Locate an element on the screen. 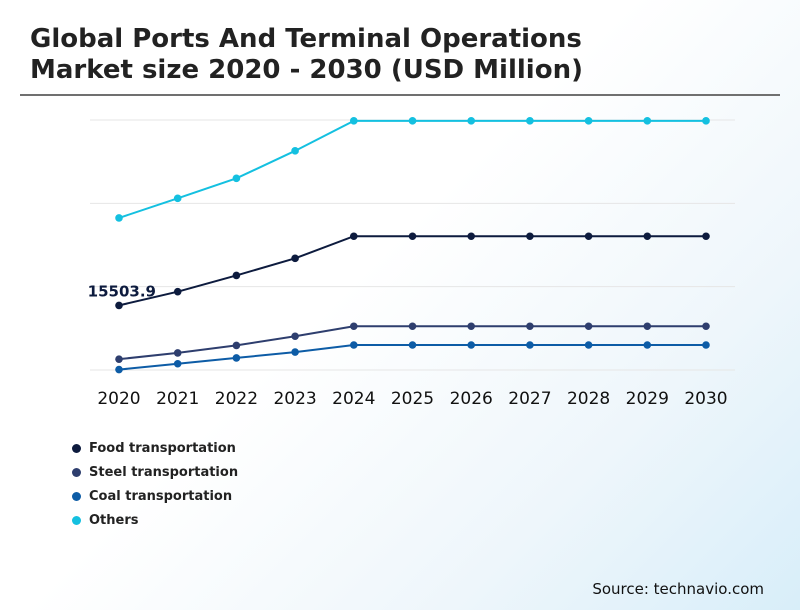 The width and height of the screenshot is (800, 610). legend-item: Others is located at coordinates (155, 520).